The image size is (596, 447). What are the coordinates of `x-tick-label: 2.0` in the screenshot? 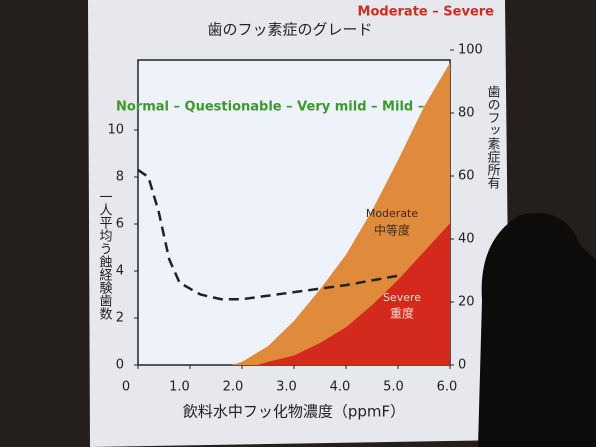 It's located at (233, 387).